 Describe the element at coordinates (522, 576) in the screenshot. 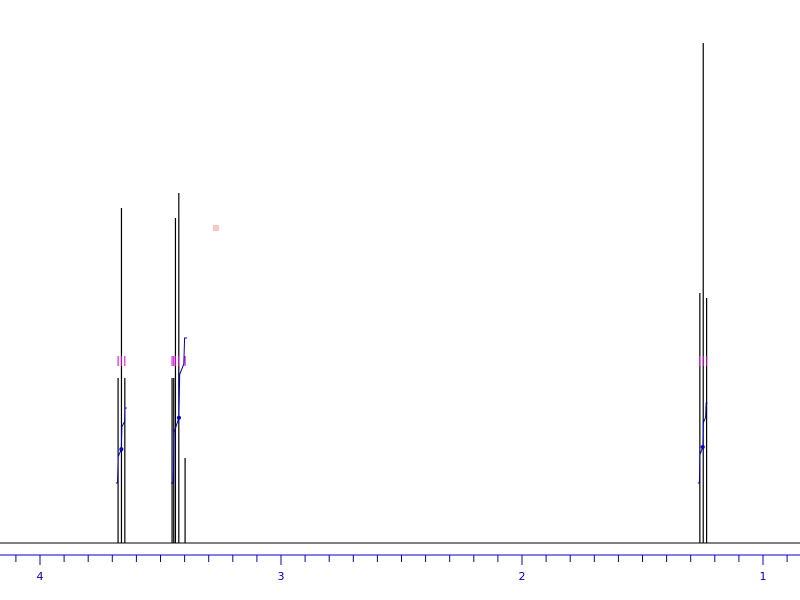

I see `x-tick-label-2: 2` at that location.